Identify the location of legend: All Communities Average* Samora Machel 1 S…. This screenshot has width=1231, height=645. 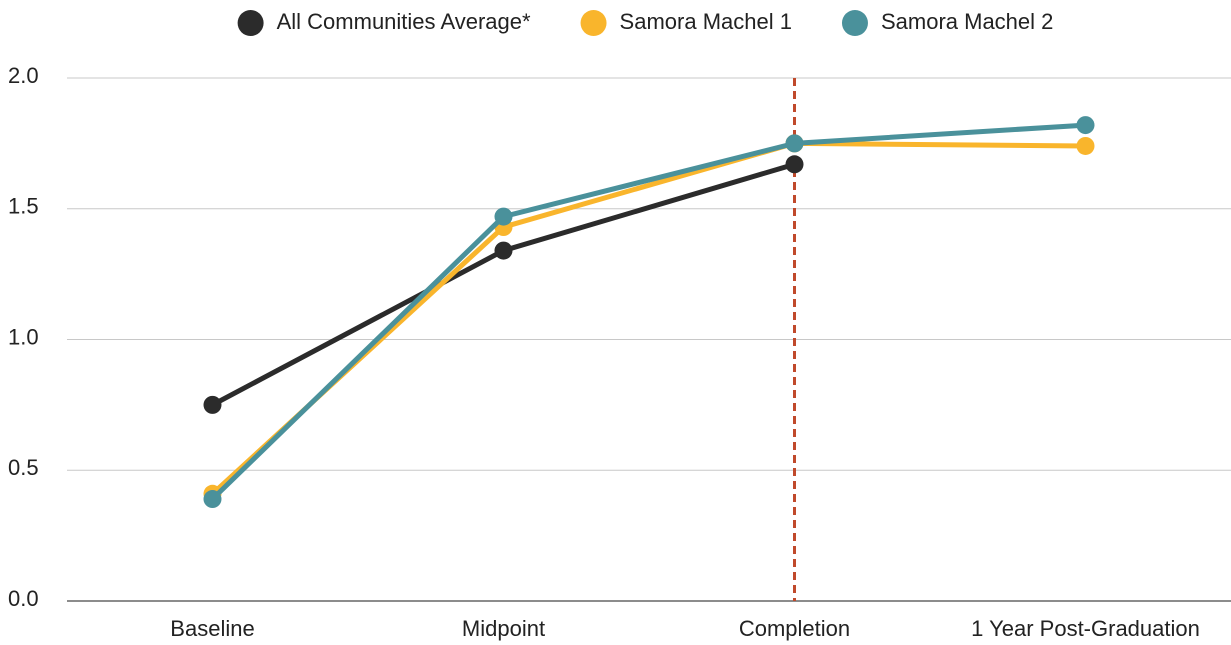
(645, 22).